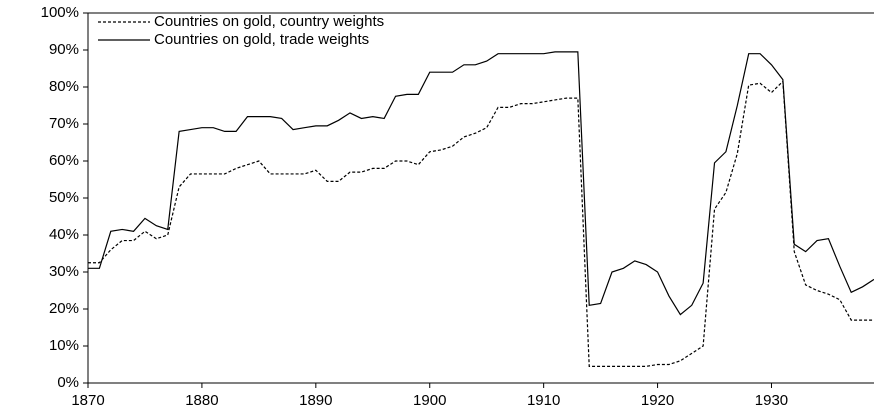  Describe the element at coordinates (64, 160) in the screenshot. I see `y-tick-label: 60%` at that location.